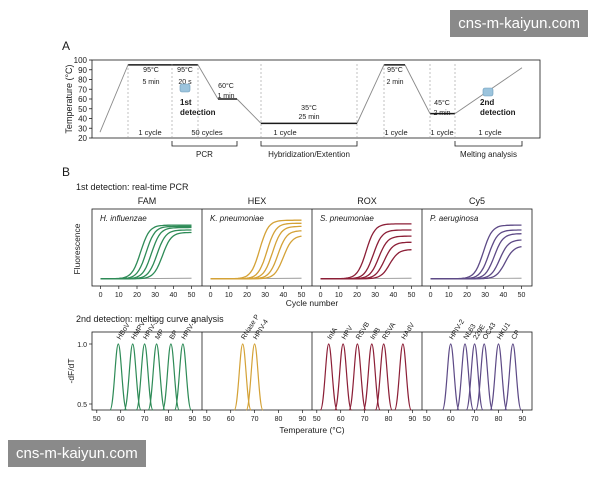 This screenshot has width=600, height=480. Describe the element at coordinates (498, 112) in the screenshot. I see `detection-label-line: detection` at that location.